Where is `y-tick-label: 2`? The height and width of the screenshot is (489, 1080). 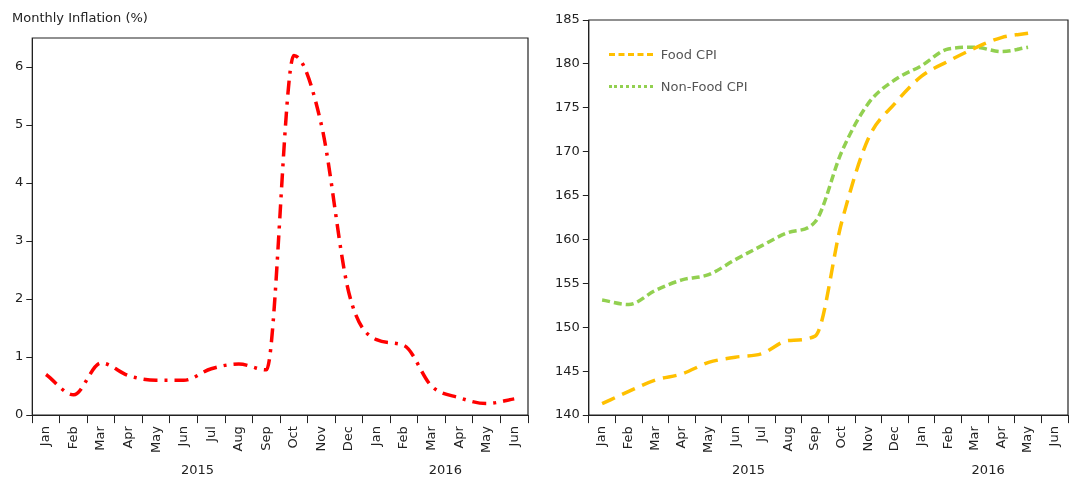
y-tick-label: 2 is located at coordinates (19, 298).